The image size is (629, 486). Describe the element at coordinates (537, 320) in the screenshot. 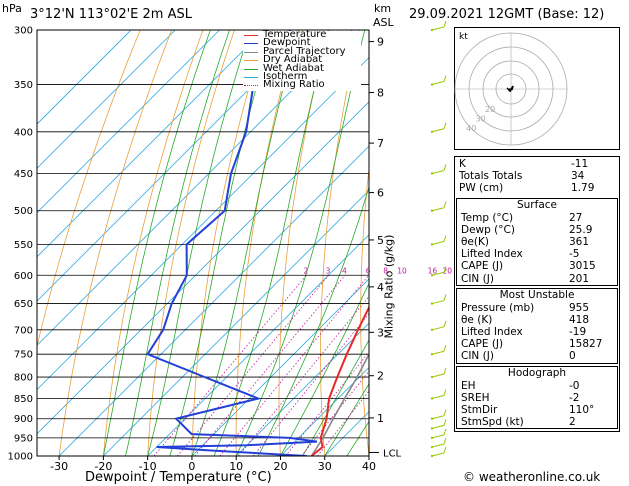

I see `most-unstable-row: θe (K) 418` at that location.